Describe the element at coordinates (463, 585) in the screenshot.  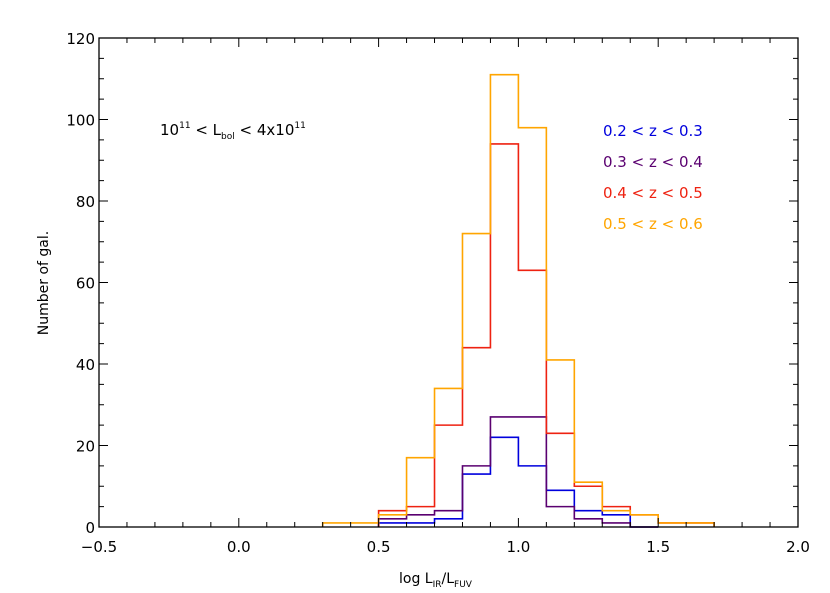
I see `x-axis-label-sub2: FUV` at that location.